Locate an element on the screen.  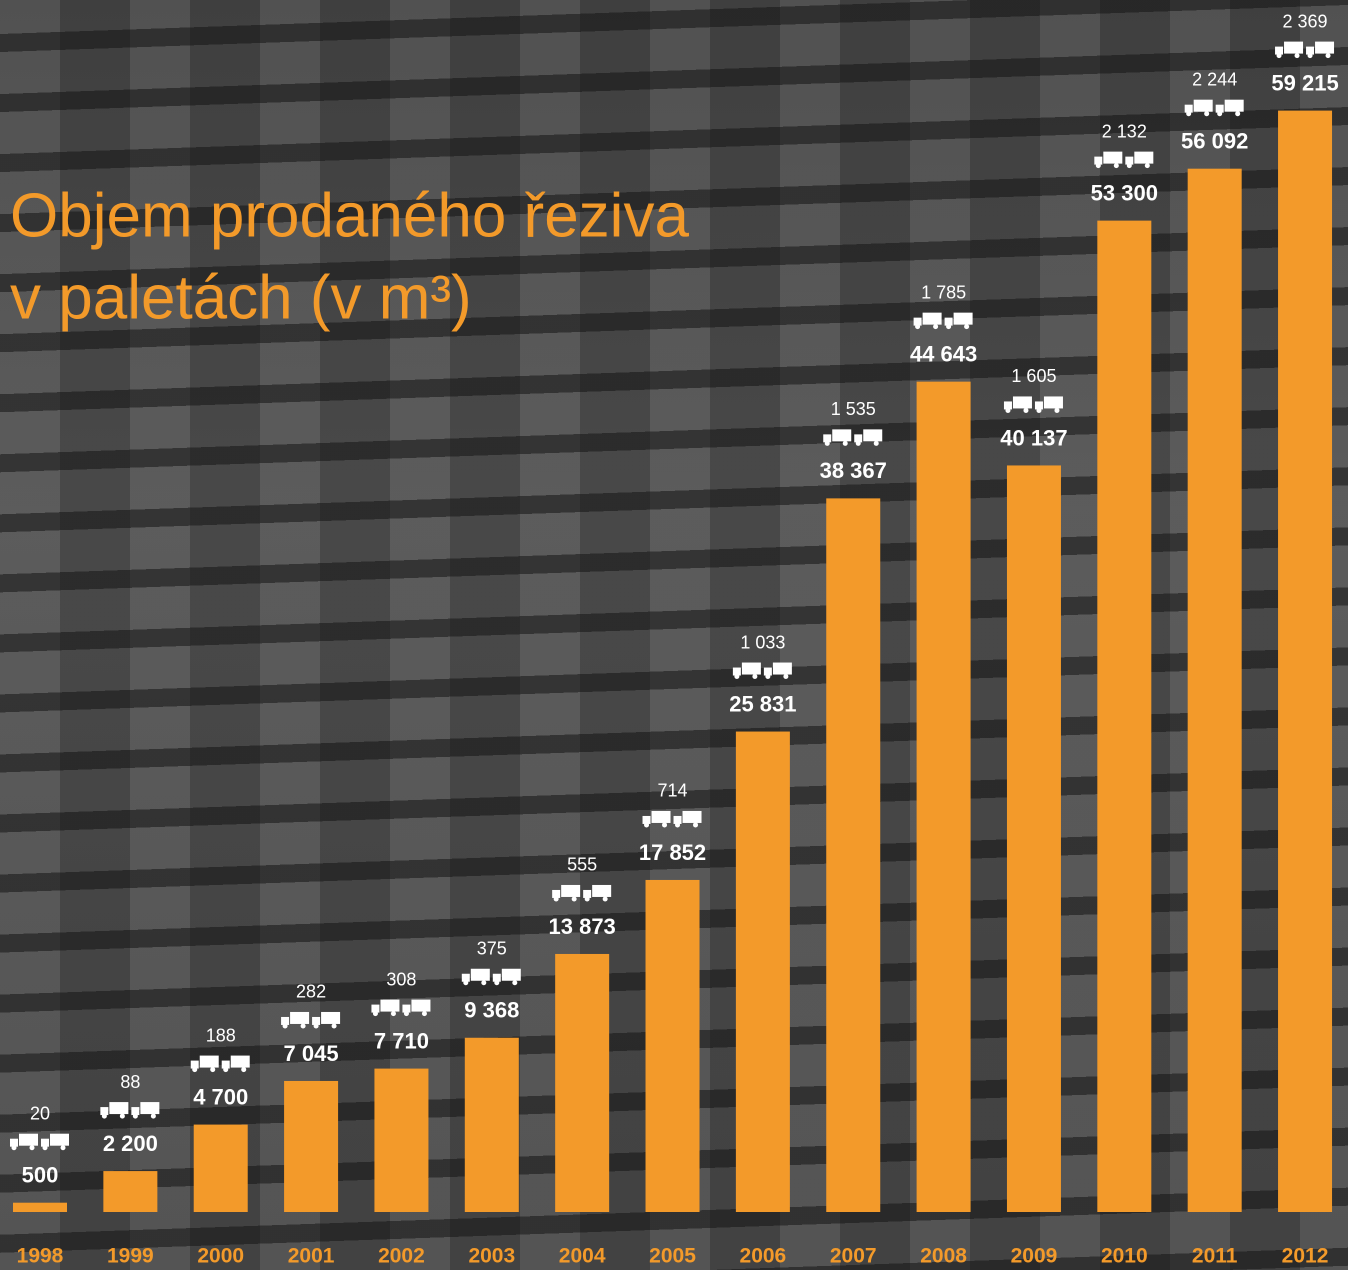
x-tick-label: 1999 is located at coordinates (130, 1256).